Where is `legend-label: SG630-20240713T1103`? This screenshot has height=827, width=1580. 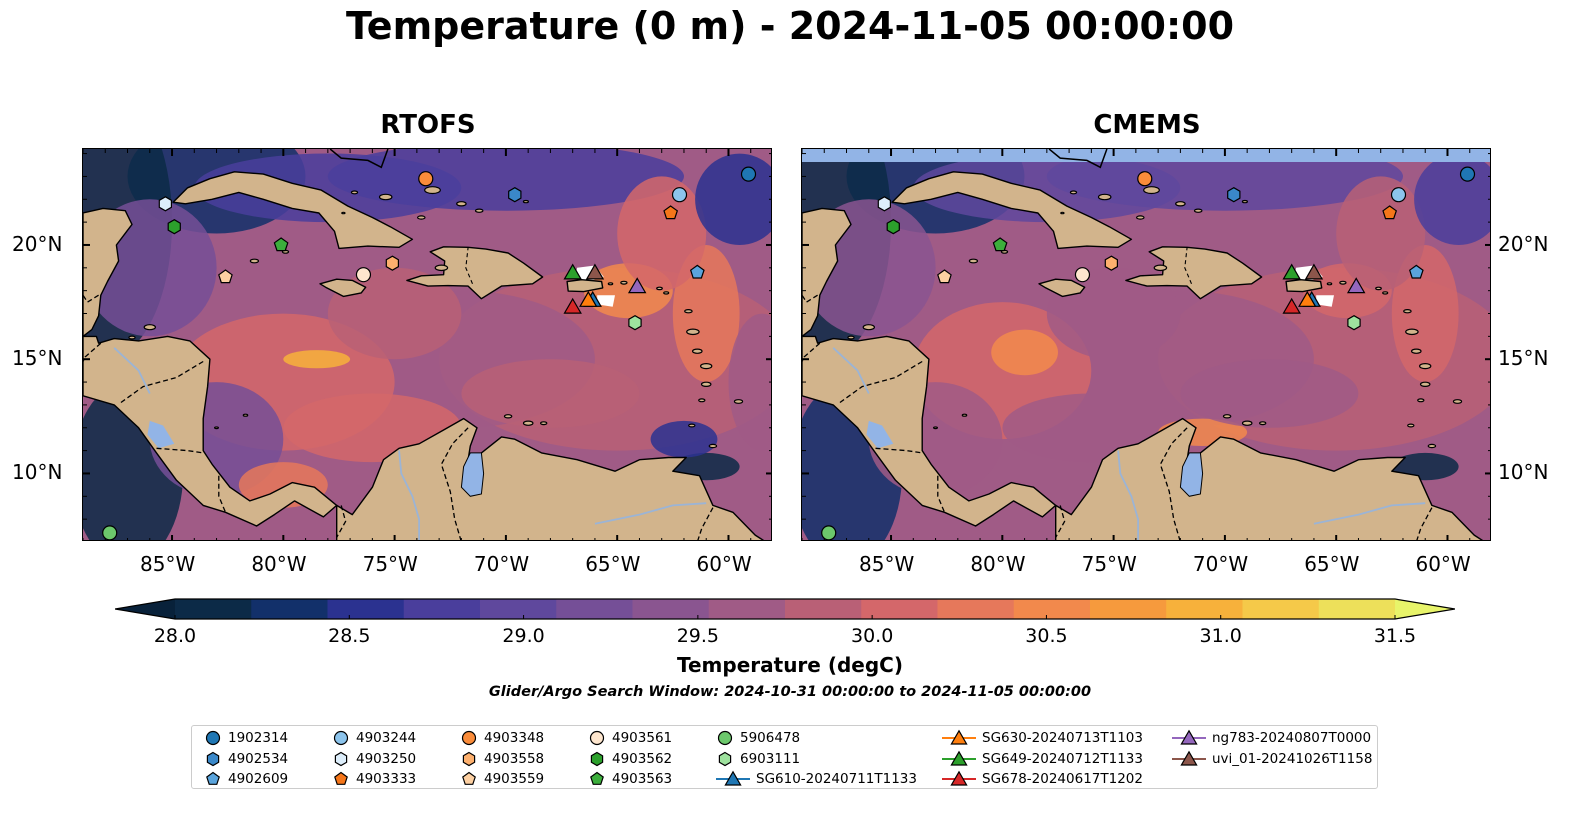
legend-label: SG630-20240713T1103 is located at coordinates (1062, 738).